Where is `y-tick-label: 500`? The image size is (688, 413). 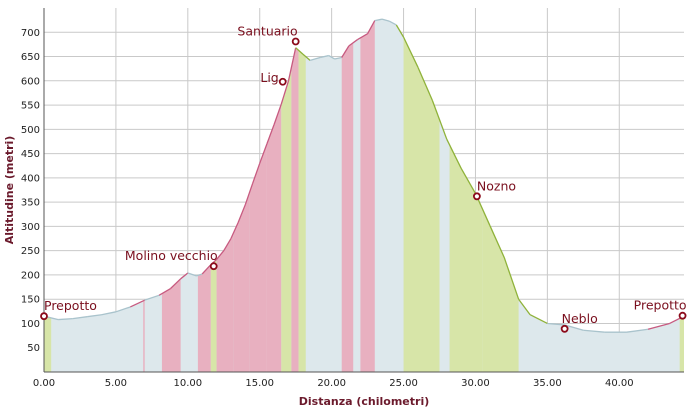 y-tick-label: 500 is located at coordinates (30, 130).